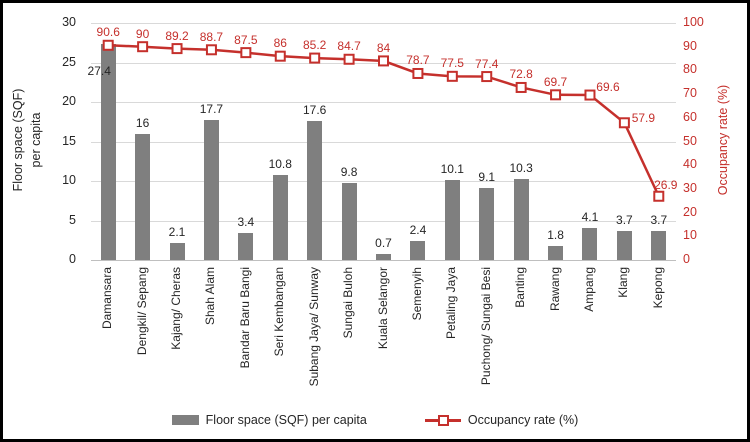 Image resolution: width=750 pixels, height=442 pixels. What do you see at coordinates (686, 259) in the screenshot?
I see `right-axis-tick: 0` at bounding box center [686, 259].